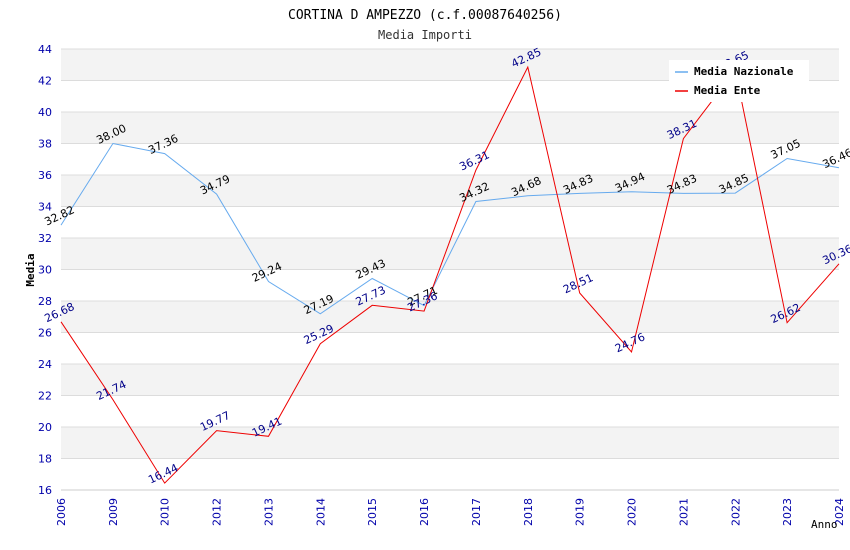  I want to click on x-tick-label: 2009, so click(113, 512).